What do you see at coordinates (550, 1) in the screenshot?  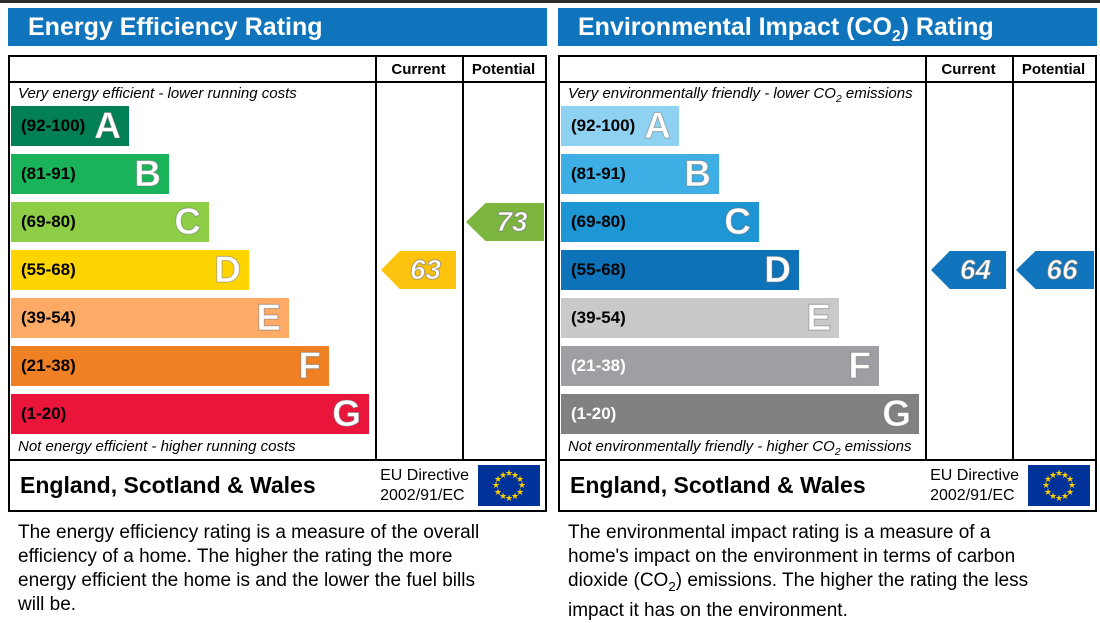 I see `top-border-line` at bounding box center [550, 1].